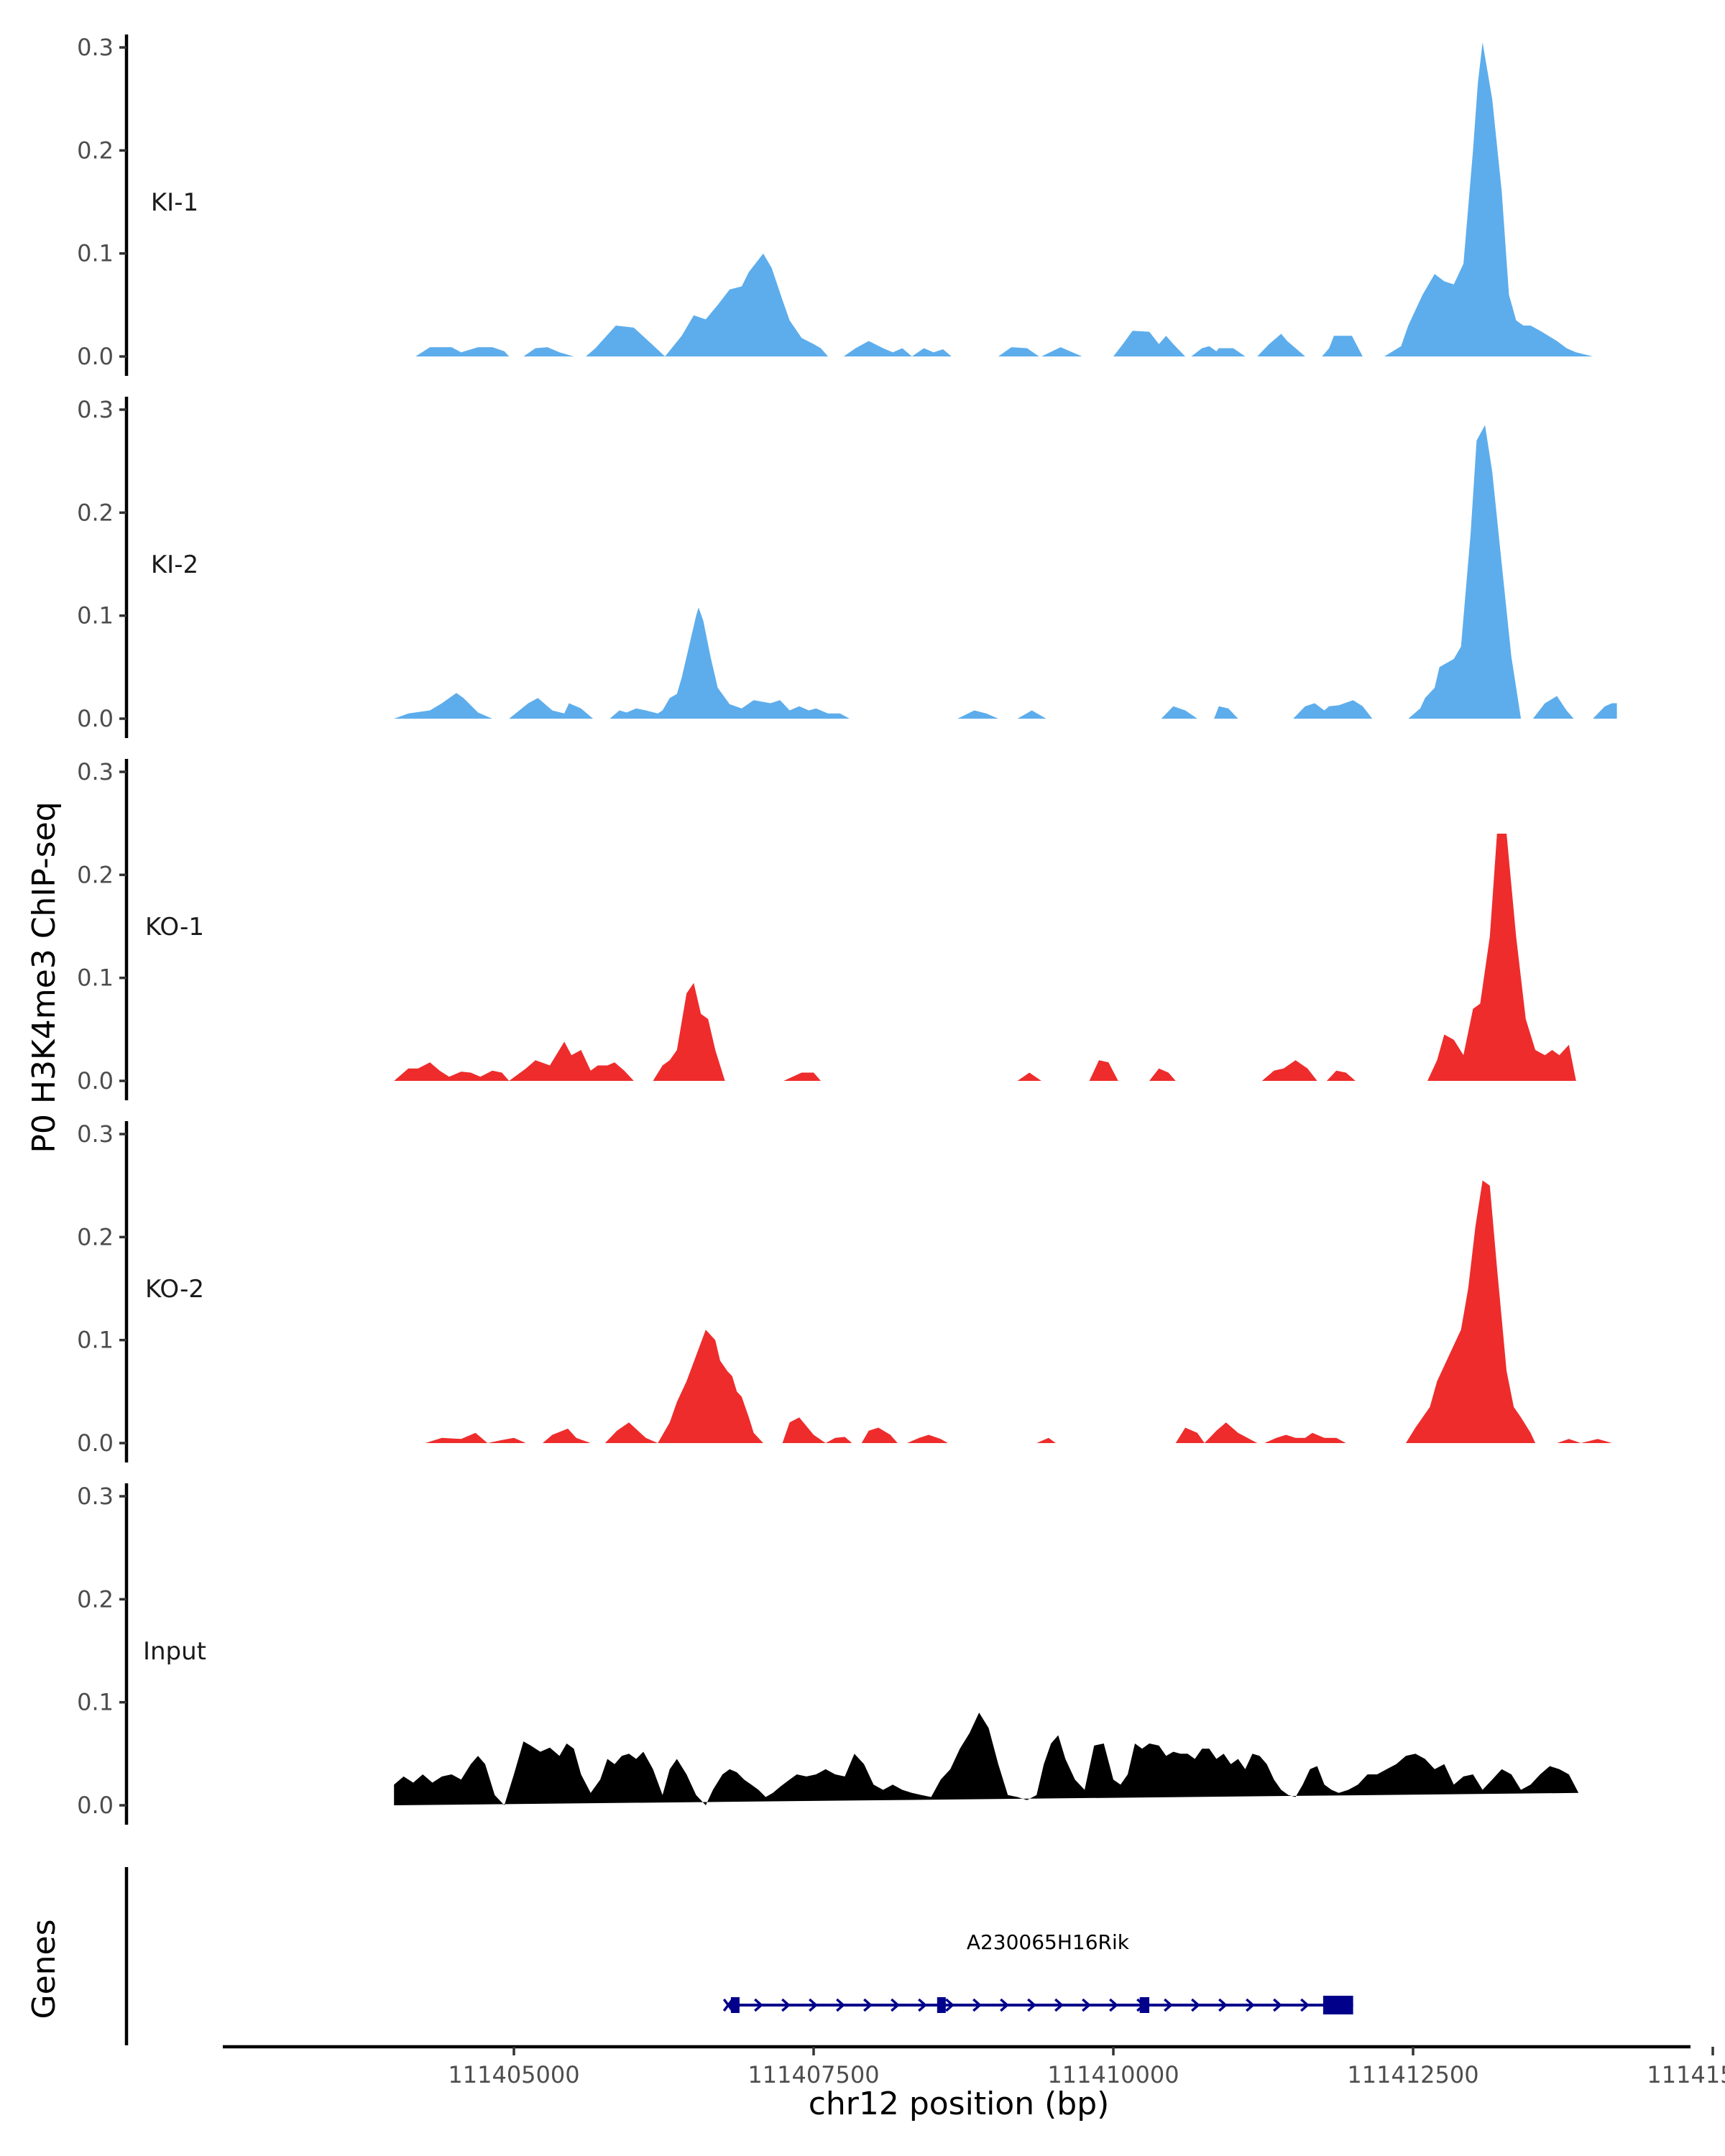 This screenshot has width=1725, height=2156. Describe the element at coordinates (1016, 199) in the screenshot. I see `track-ki-1-area` at that location.